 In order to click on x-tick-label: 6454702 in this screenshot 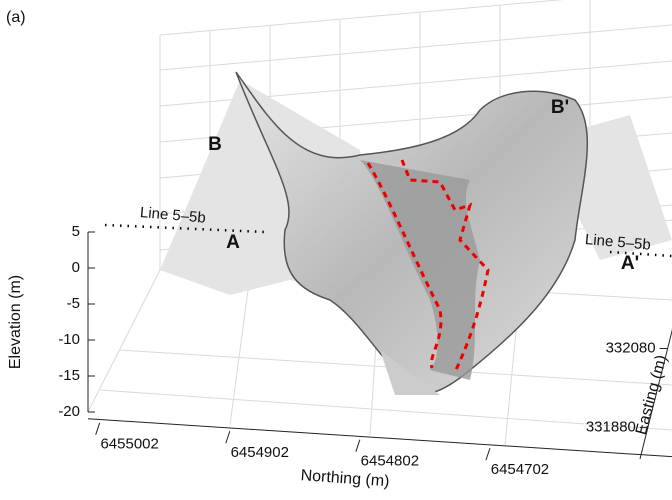, I will do `click(520, 469)`.